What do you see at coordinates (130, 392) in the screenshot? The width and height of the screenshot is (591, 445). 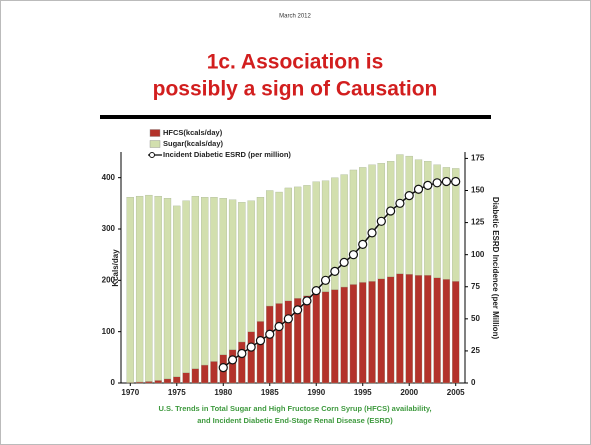 I see `x-tick-label: 1970` at bounding box center [130, 392].